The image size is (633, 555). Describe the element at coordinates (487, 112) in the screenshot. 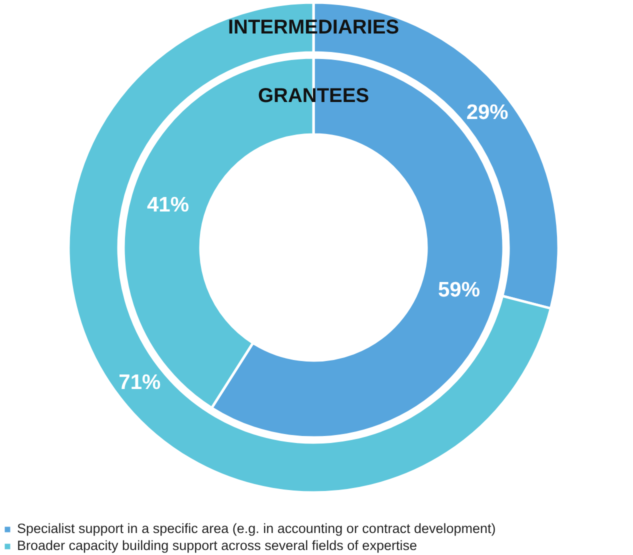

I see `data-label: 29%` at that location.